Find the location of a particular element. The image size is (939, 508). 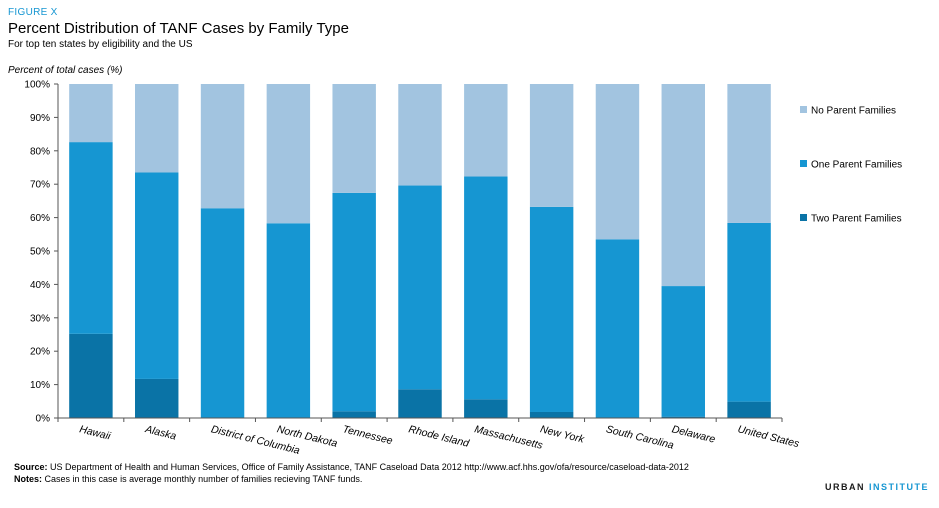

y-tick-label: 100% is located at coordinates (37, 85).